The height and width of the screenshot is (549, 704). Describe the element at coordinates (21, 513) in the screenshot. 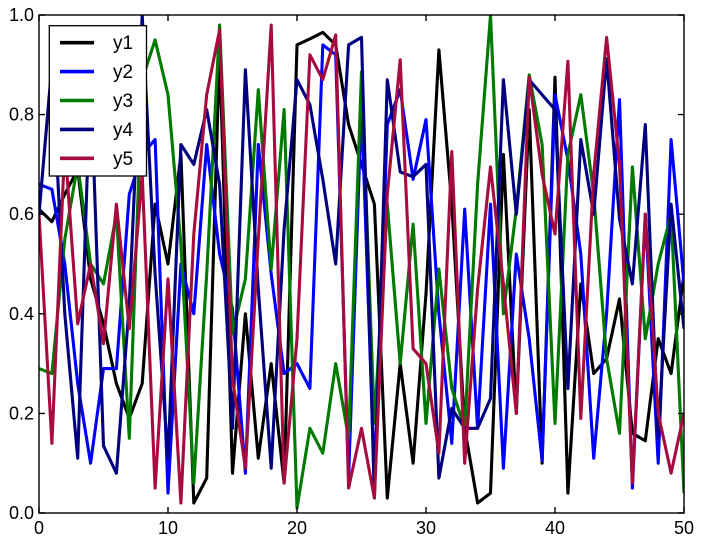

I see `svg-text: 0.0` at that location.